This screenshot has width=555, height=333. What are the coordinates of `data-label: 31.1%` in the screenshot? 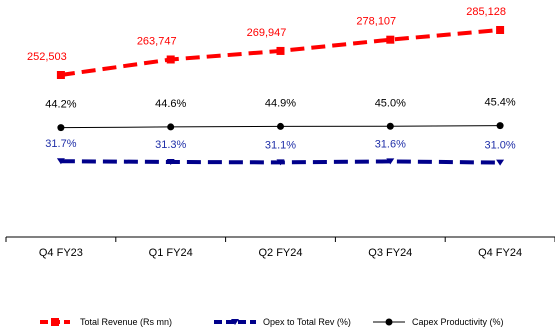 It's located at (280, 145).